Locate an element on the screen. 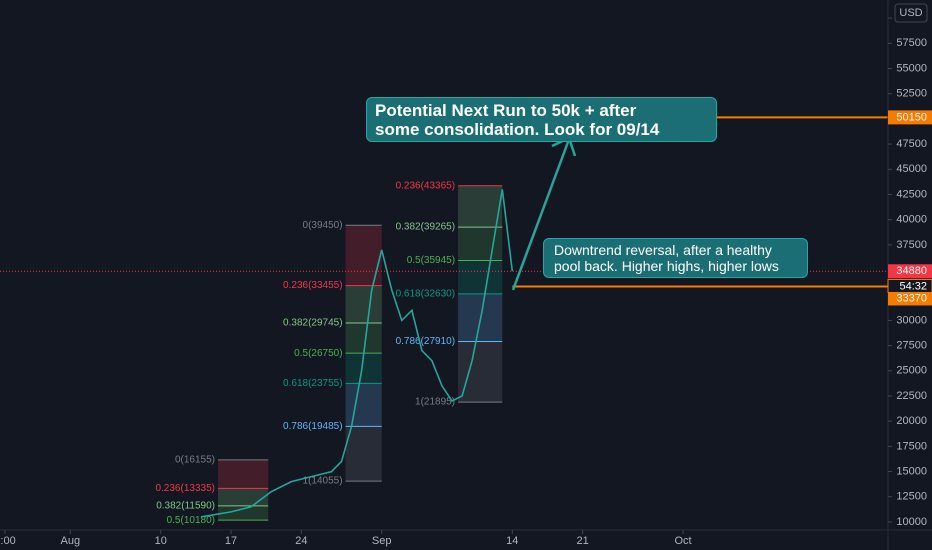 The width and height of the screenshot is (932, 550). fib-label: 0.618(23755) is located at coordinates (313, 383).